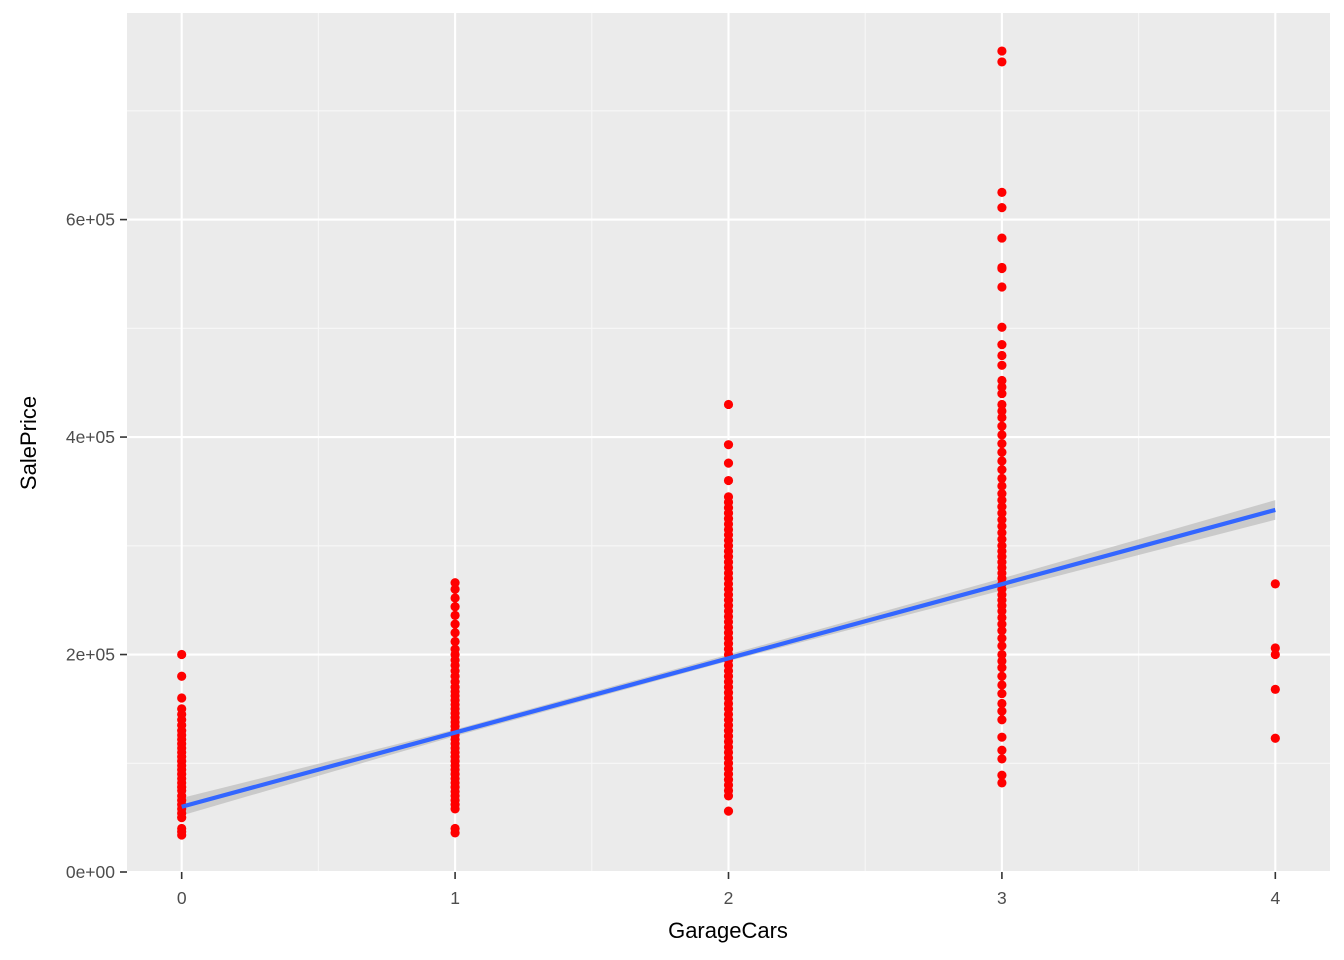 The height and width of the screenshot is (960, 1344). What do you see at coordinates (28, 443) in the screenshot?
I see `y-axis-title: SalePrice` at bounding box center [28, 443].